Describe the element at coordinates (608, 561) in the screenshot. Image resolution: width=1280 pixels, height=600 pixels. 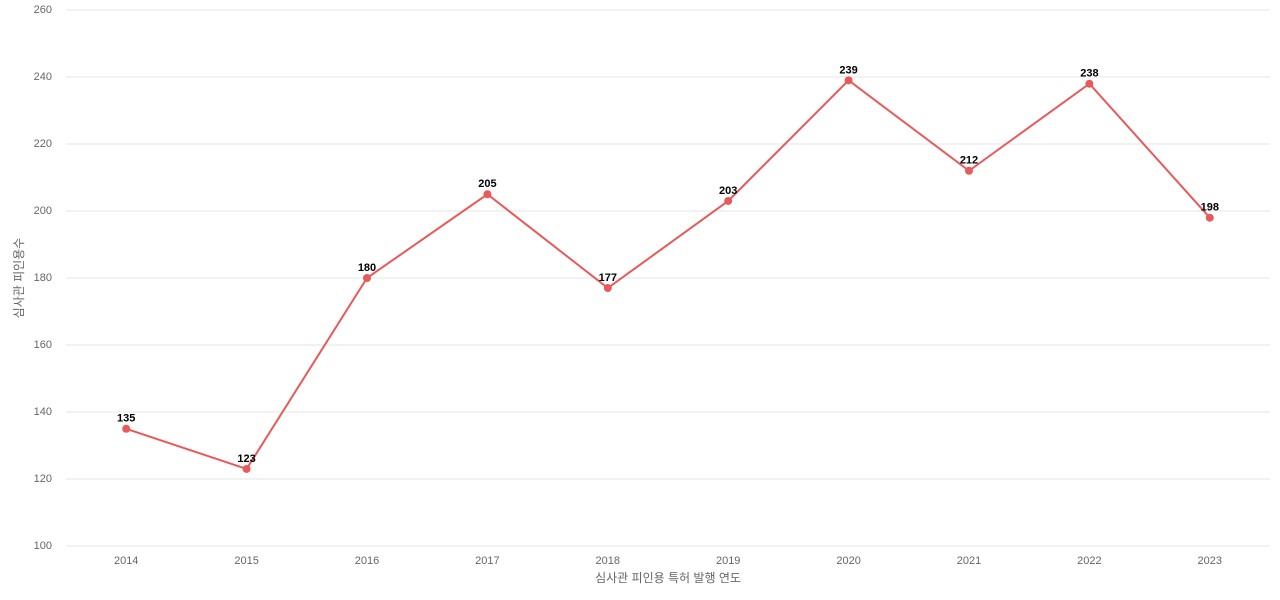
I see `x-tick-label: 2018` at that location.